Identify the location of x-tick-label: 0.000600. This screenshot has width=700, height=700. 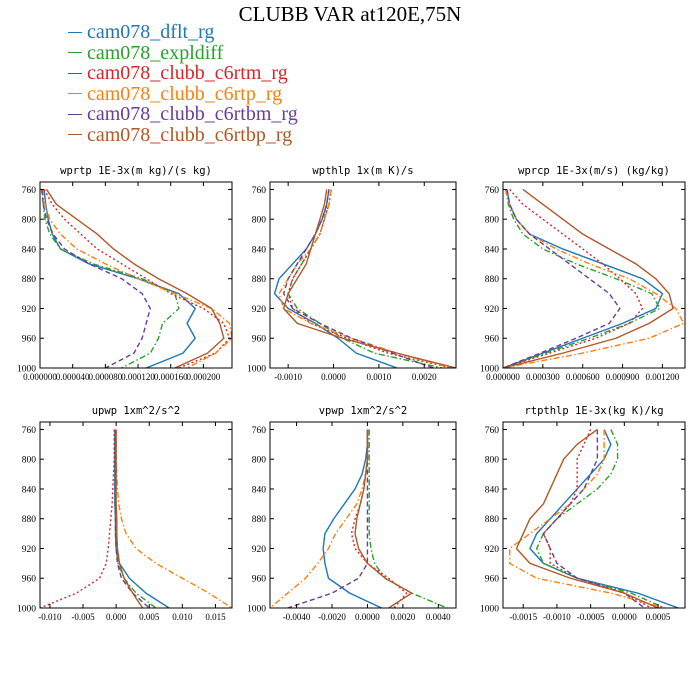
(583, 377).